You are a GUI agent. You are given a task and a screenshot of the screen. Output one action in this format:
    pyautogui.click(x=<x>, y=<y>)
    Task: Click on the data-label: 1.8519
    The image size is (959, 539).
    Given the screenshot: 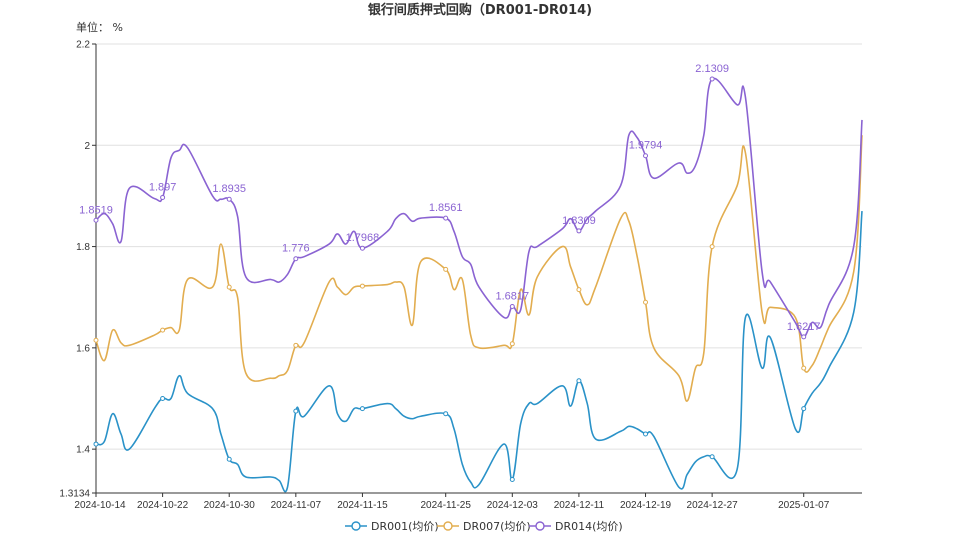 What is the action you would take?
    pyautogui.click(x=96, y=210)
    